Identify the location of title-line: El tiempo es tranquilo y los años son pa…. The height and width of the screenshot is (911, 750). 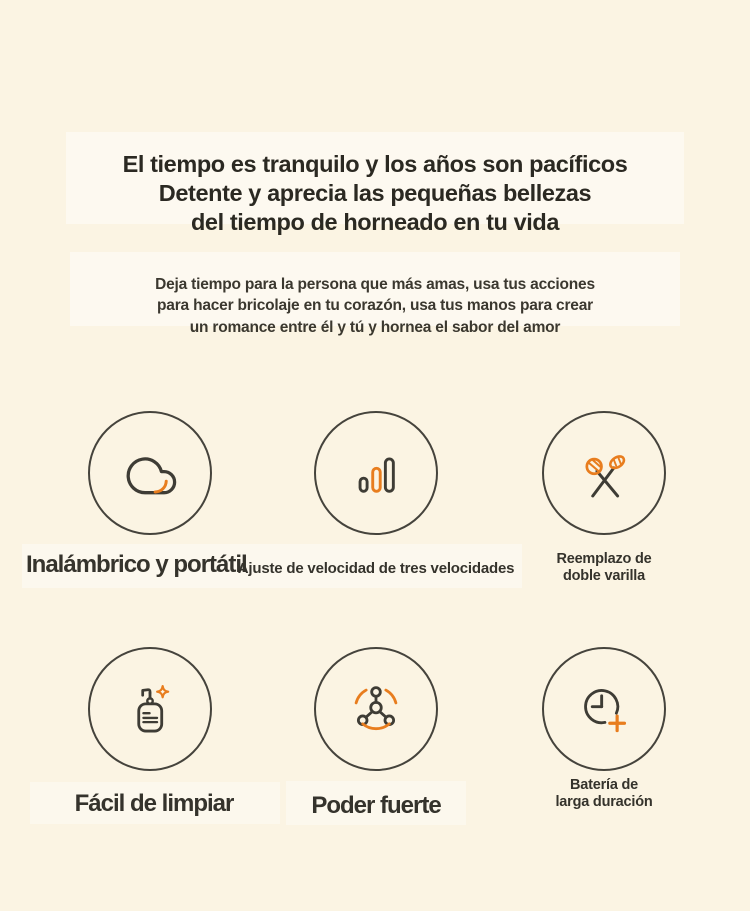
(375, 163).